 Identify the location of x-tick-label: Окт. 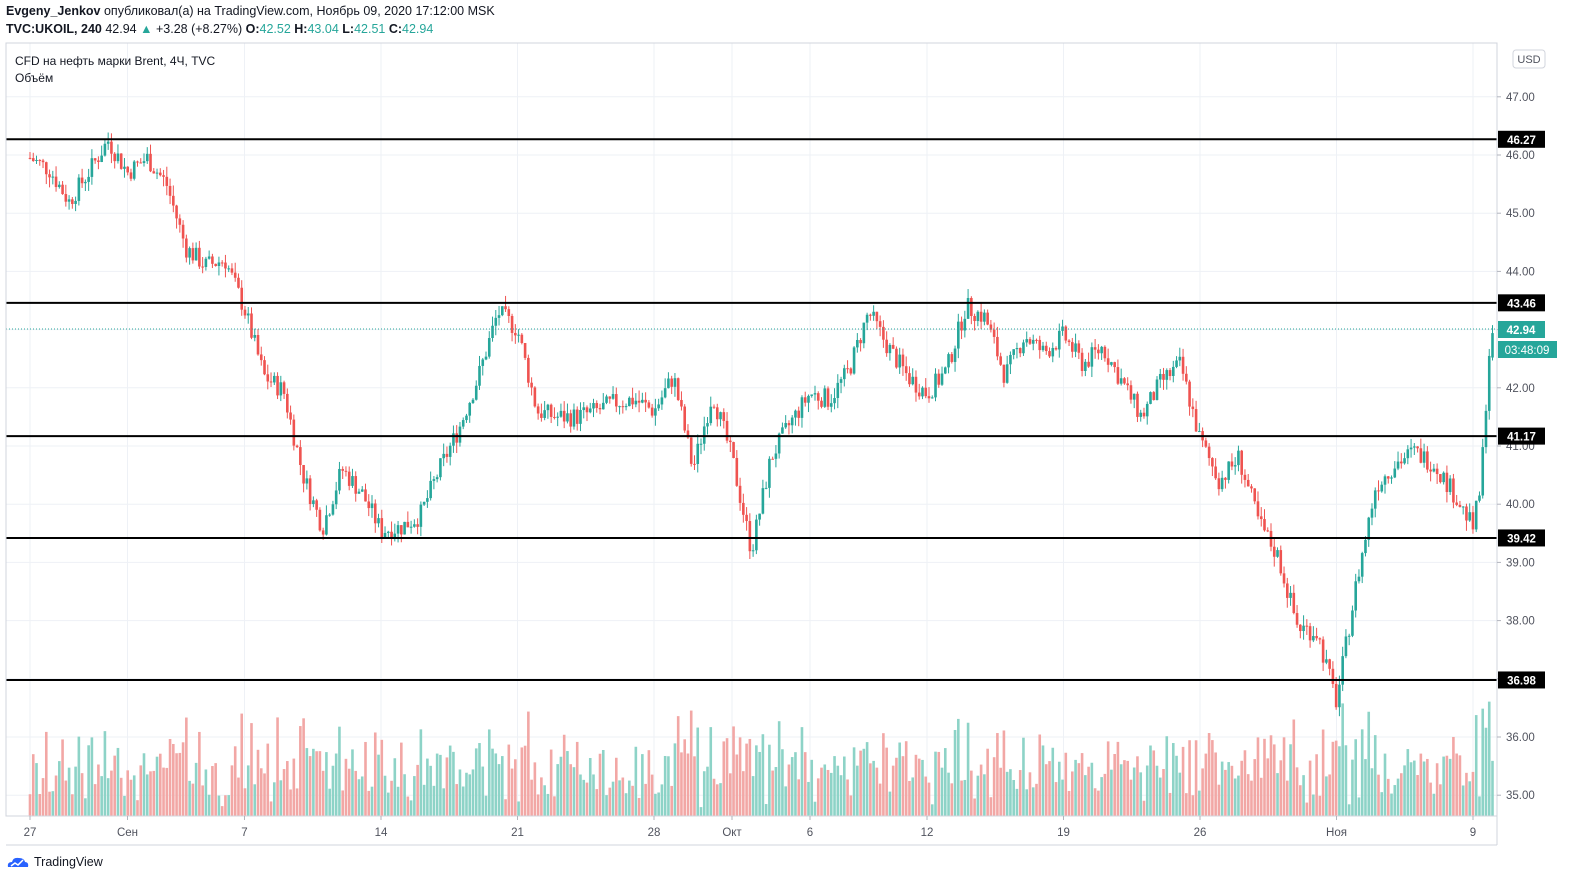
(732, 833).